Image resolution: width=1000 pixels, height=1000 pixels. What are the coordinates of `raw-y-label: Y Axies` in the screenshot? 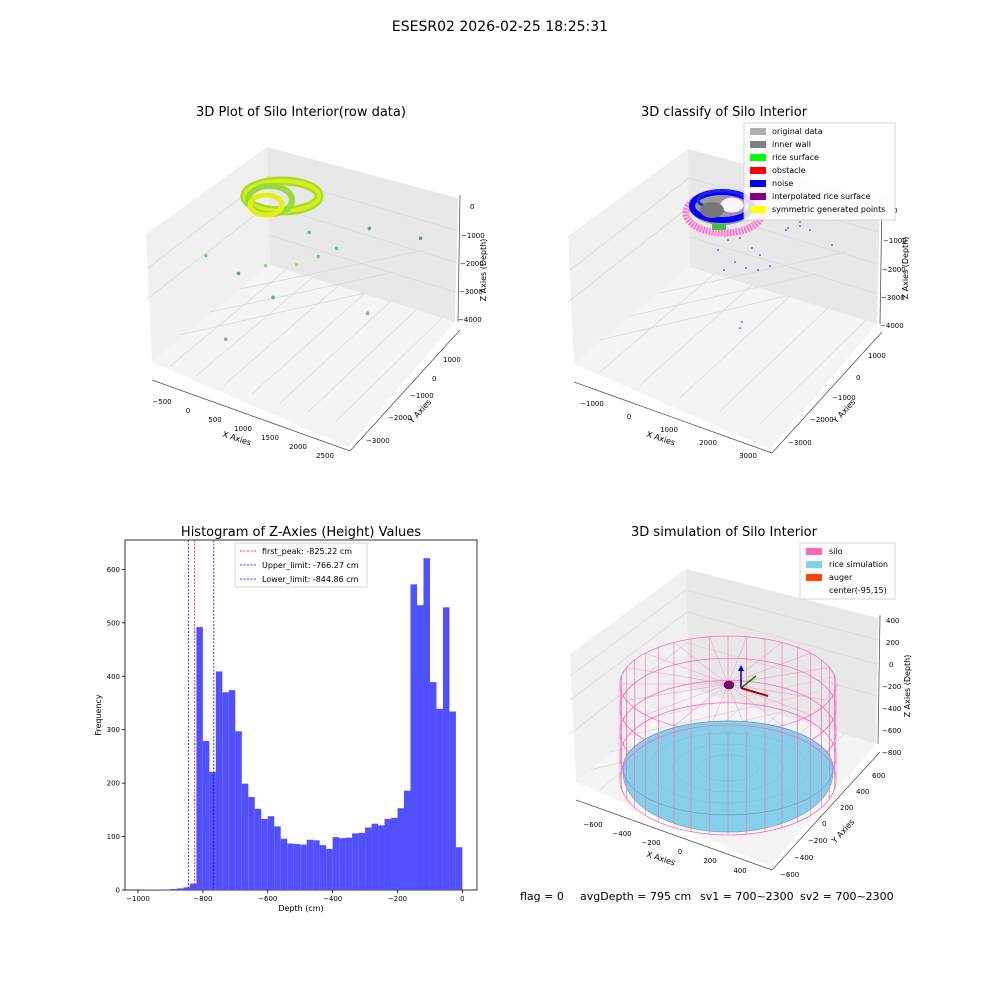 It's located at (419, 412).